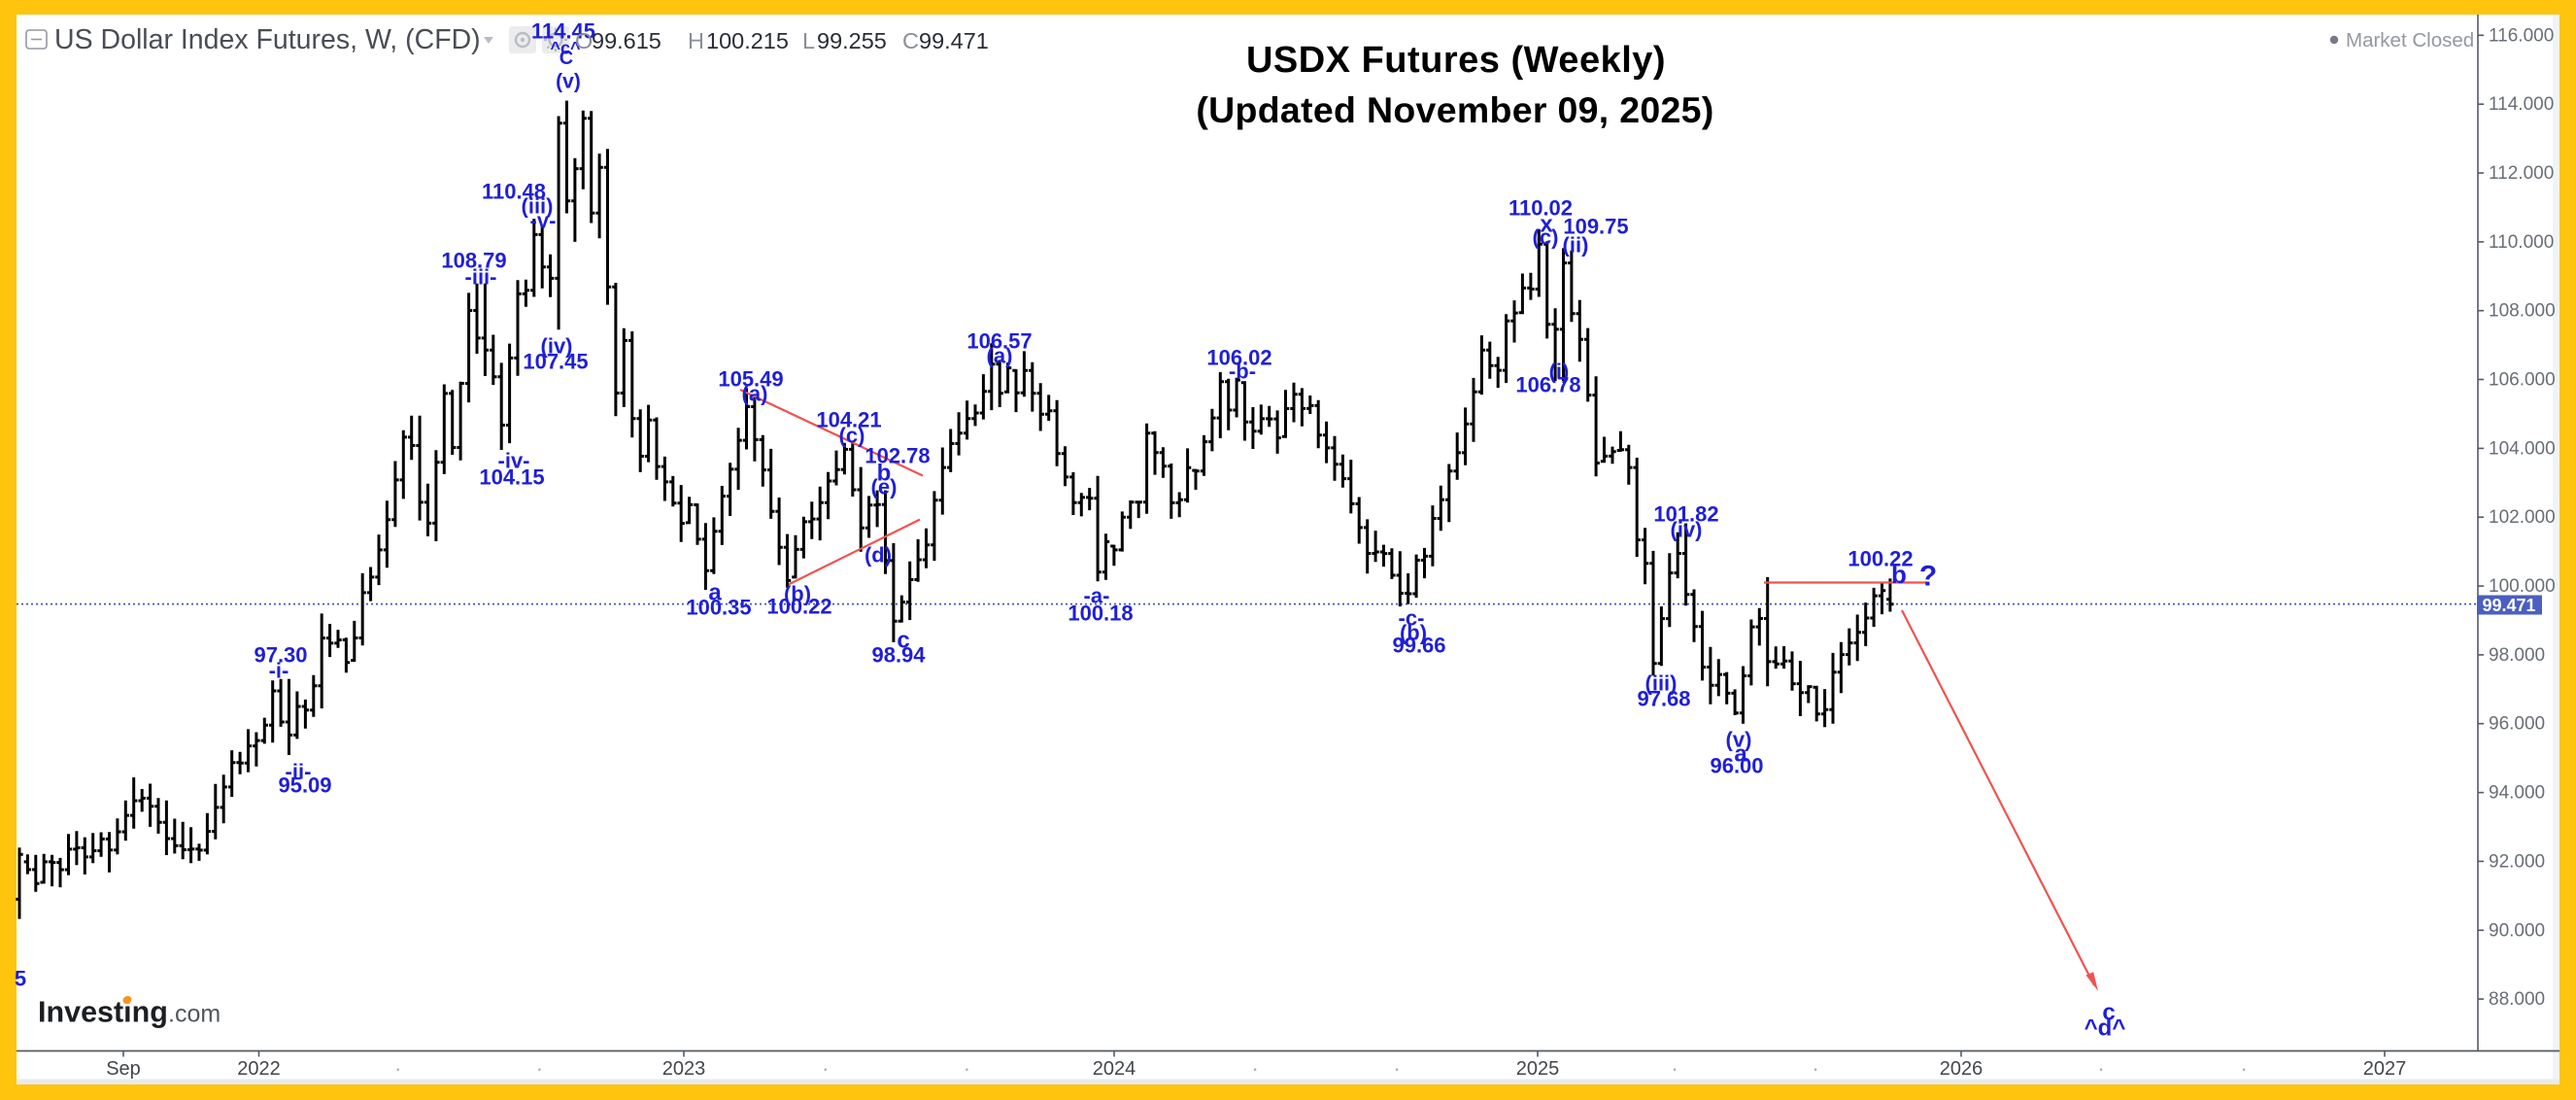  I want to click on svg-text: 106.57, so click(999, 341).